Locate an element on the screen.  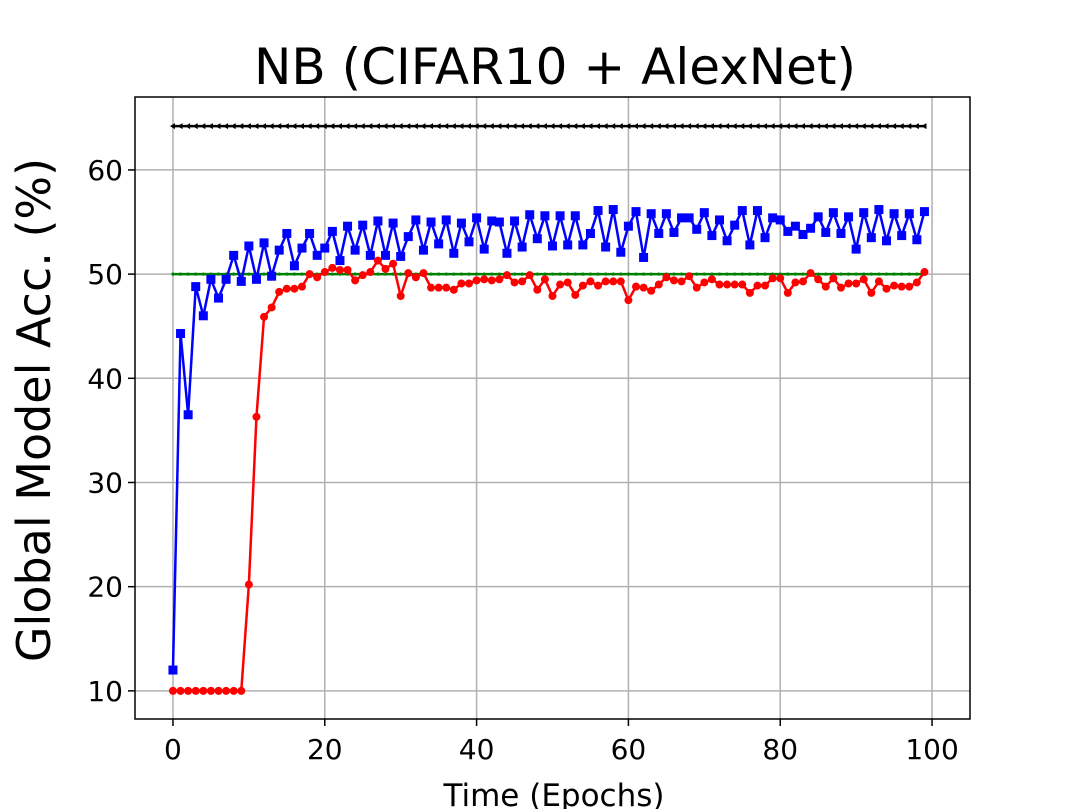
x-tick-label: 20 is located at coordinates (325, 749).